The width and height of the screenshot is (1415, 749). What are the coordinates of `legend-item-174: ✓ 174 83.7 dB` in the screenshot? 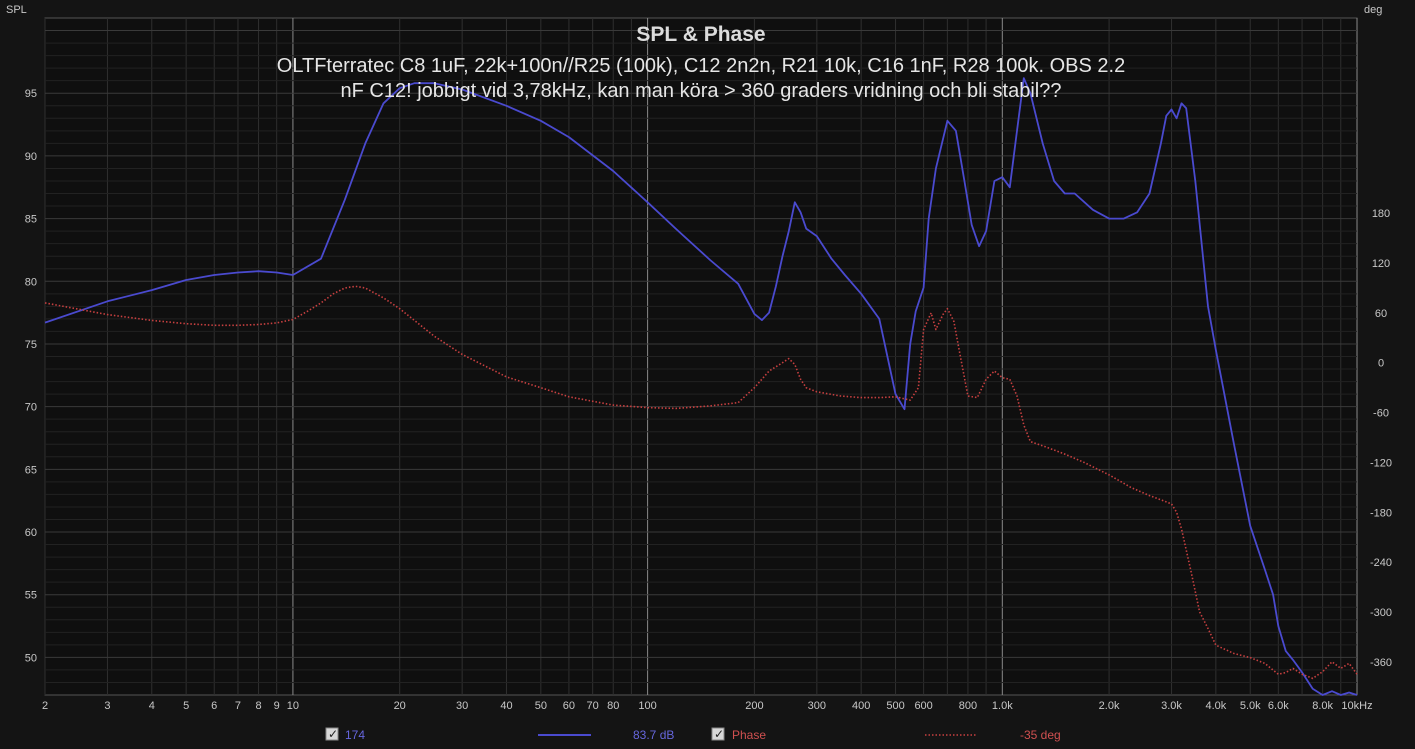 It's located at (499, 734).